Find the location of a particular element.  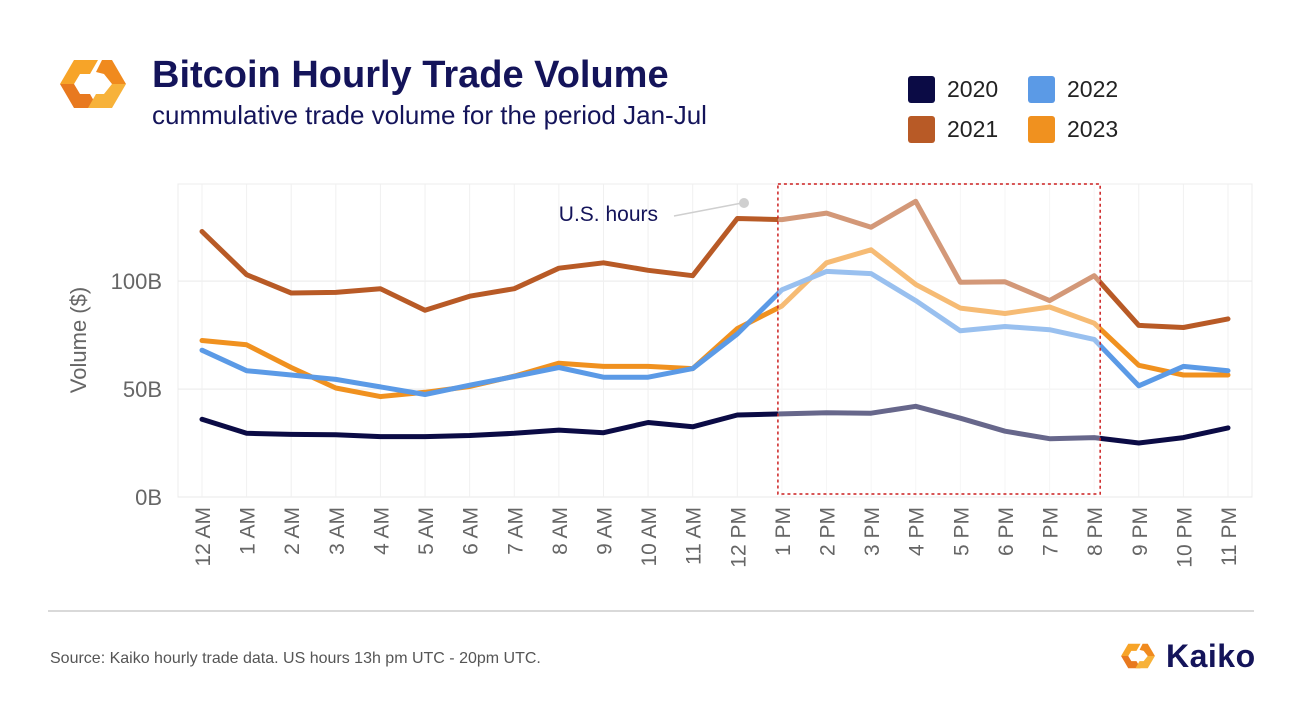

x-tick-label: 3 PM is located at coordinates (872, 531).